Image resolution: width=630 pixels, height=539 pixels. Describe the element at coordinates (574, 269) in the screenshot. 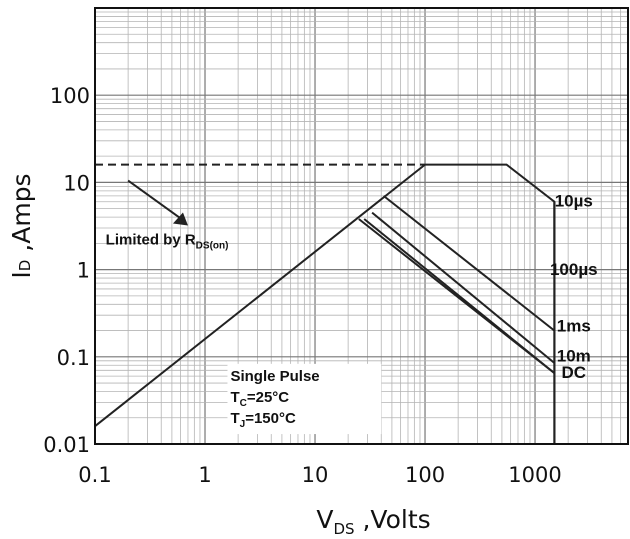

I see `curve-label: 100µs` at that location.